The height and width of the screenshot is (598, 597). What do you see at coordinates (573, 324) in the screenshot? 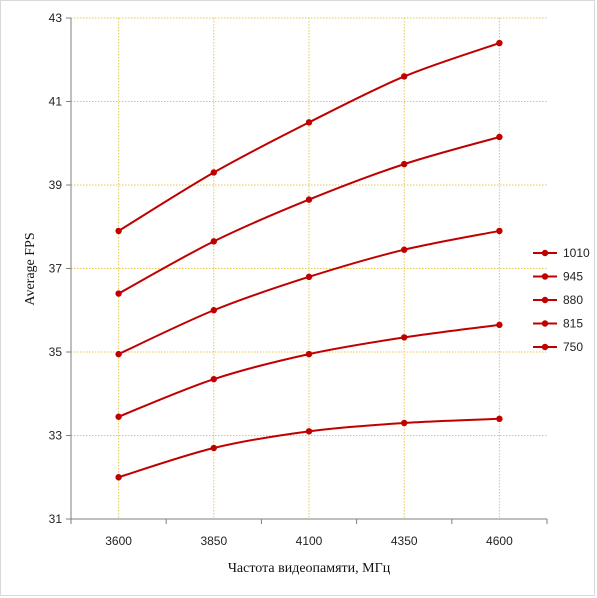
I see `legend-label: 815` at bounding box center [573, 324].